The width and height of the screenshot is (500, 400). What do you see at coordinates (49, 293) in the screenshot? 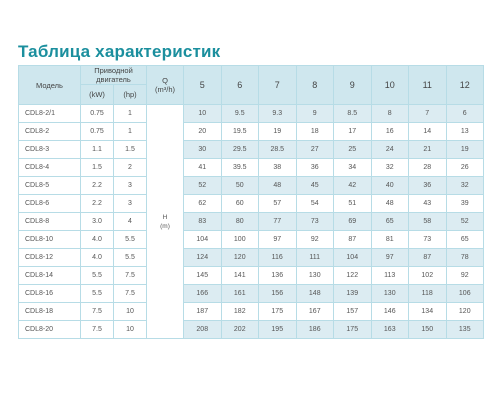
I see `model-cell: CDL8-16` at bounding box center [49, 293].